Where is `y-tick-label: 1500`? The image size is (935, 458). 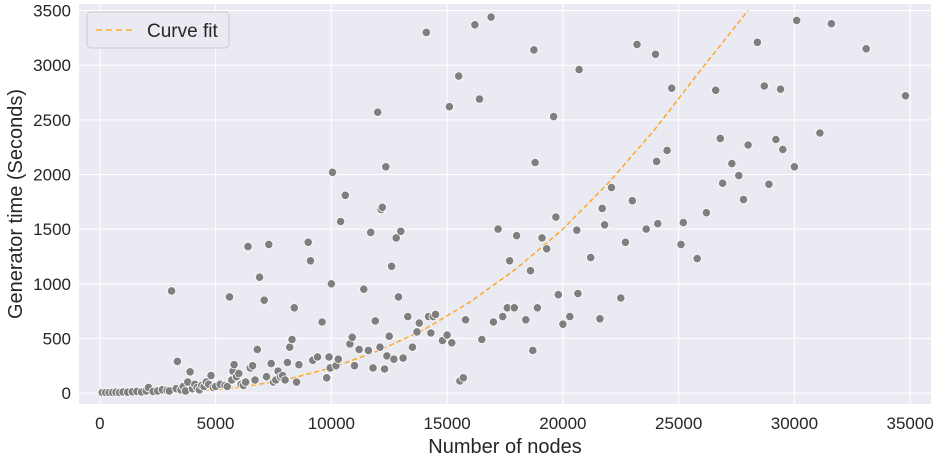
y-tick-label: 1500 is located at coordinates (52, 229).